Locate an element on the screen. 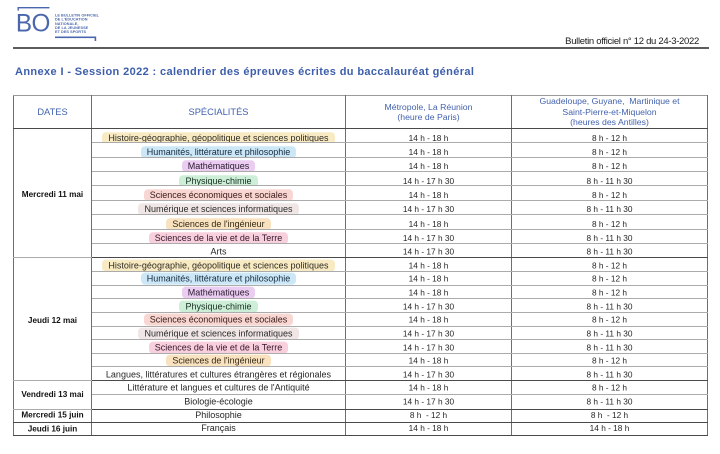  svg-text: DE L'ÉDUCATION is located at coordinates (71, 19).